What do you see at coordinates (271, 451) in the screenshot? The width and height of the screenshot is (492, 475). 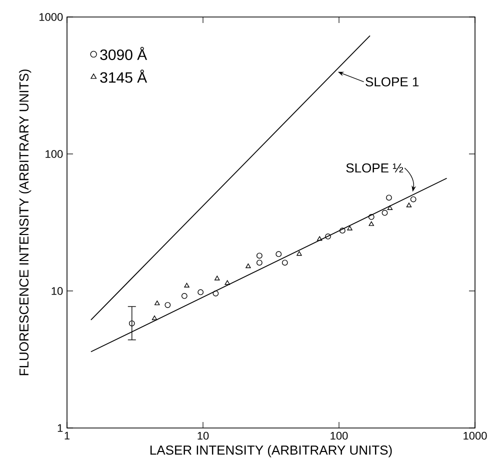 I see `x-axis-title: LASER INTENSITY (ARBITRARY UNITS)` at bounding box center [271, 451].